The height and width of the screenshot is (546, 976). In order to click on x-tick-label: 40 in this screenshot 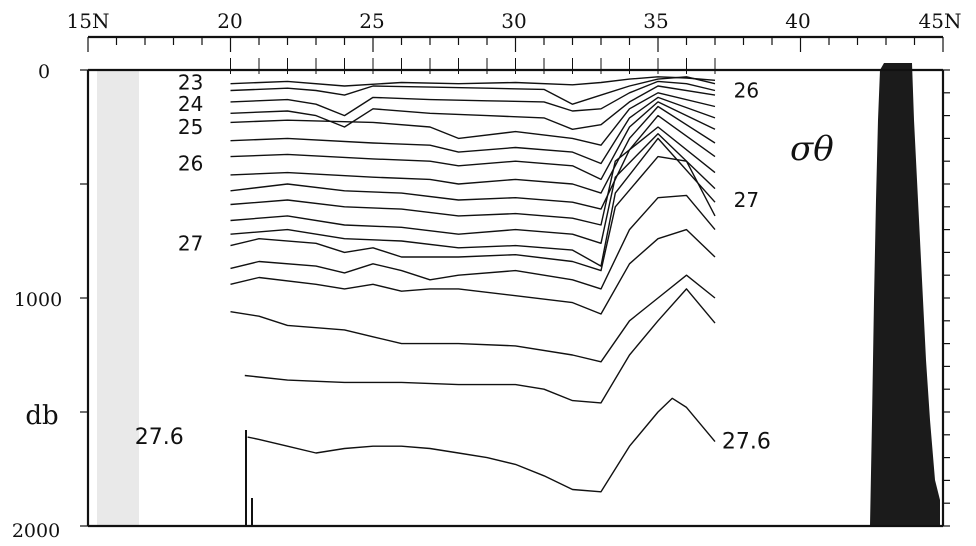, I will do `click(797, 21)`.